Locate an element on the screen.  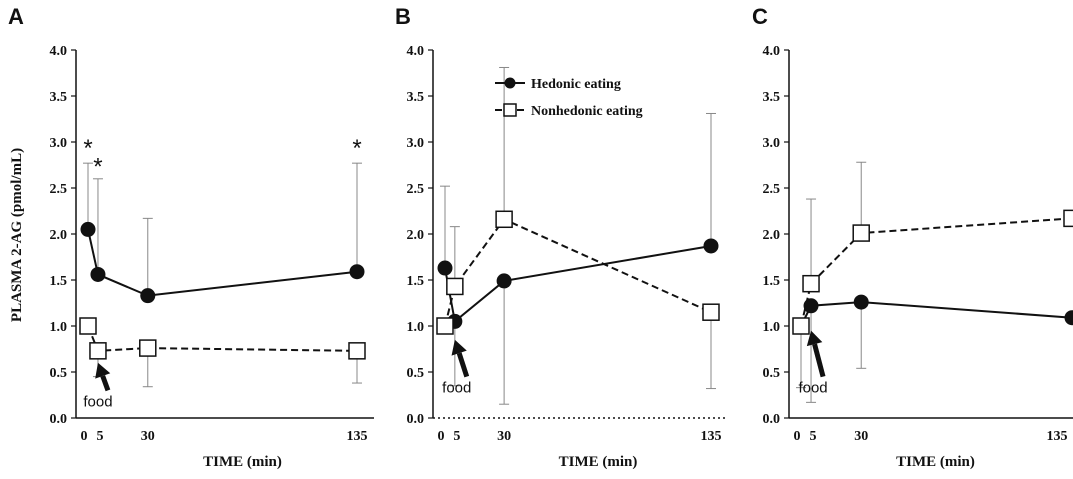
legend-nonhedonic-marker is located at coordinates (510, 110).